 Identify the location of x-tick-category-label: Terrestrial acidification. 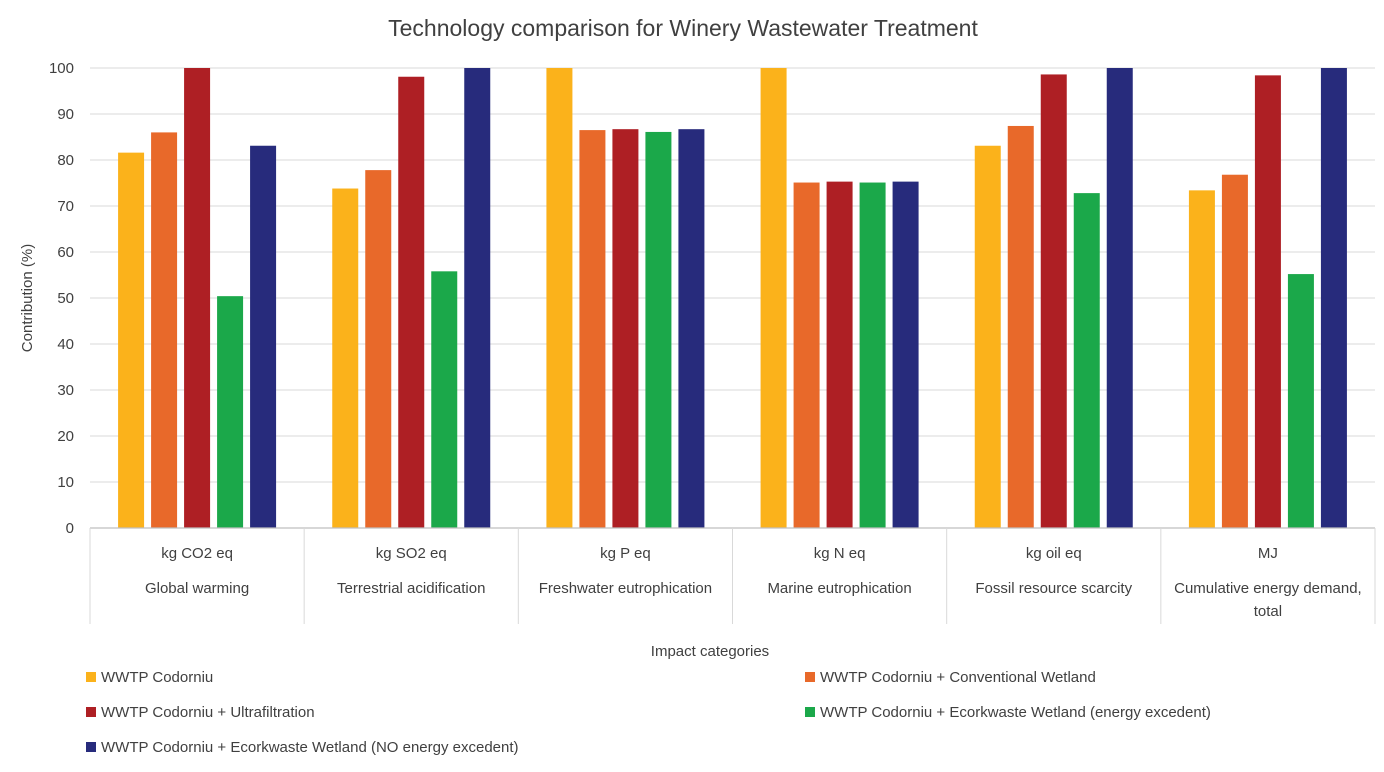
(411, 588).